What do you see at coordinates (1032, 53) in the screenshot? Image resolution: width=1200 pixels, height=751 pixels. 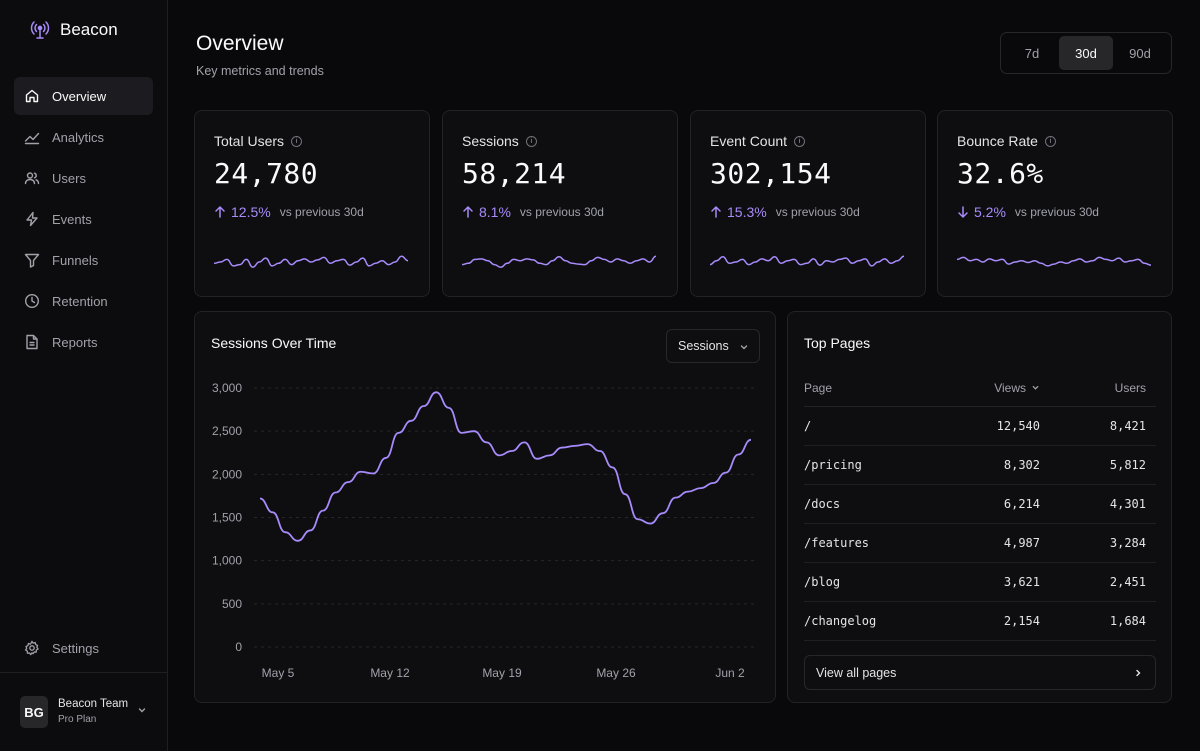 I see `range-7d-button: 7d` at bounding box center [1032, 53].